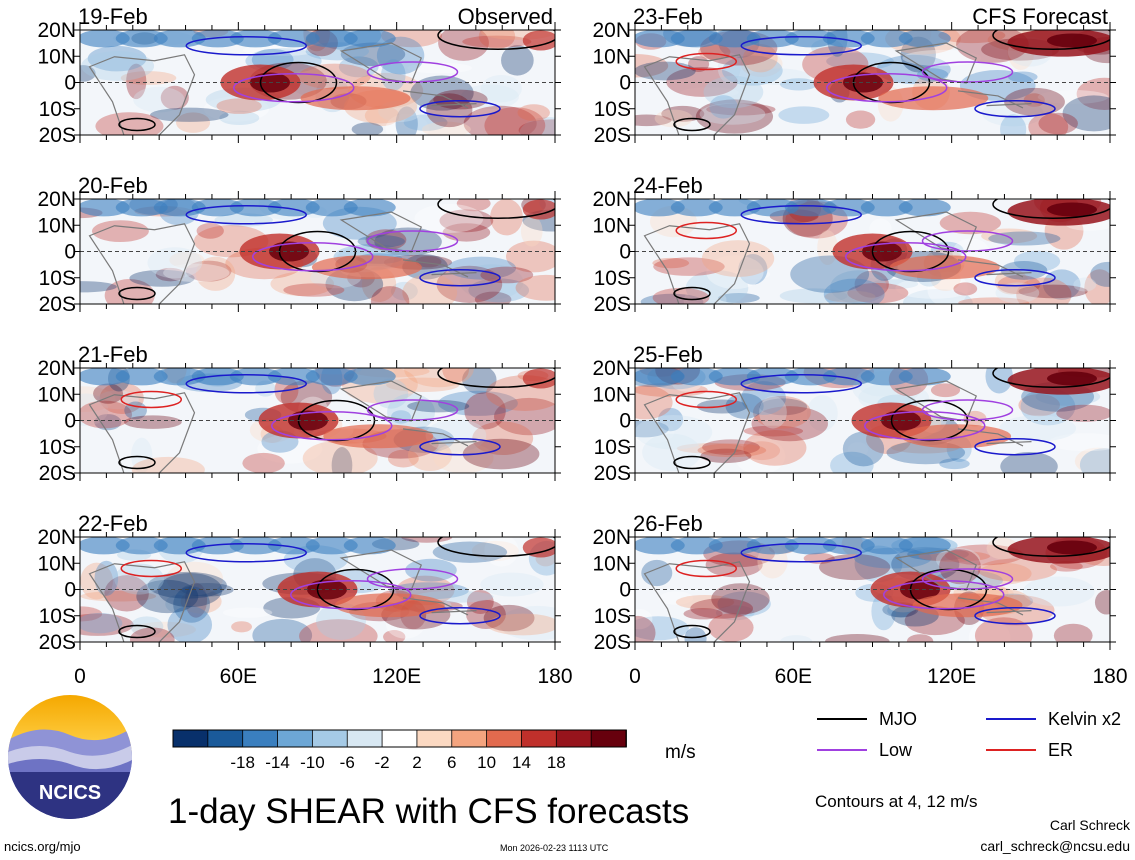  I want to click on footer-timestamp: Mon 2026-02-23 1113 UTC, so click(554, 848).